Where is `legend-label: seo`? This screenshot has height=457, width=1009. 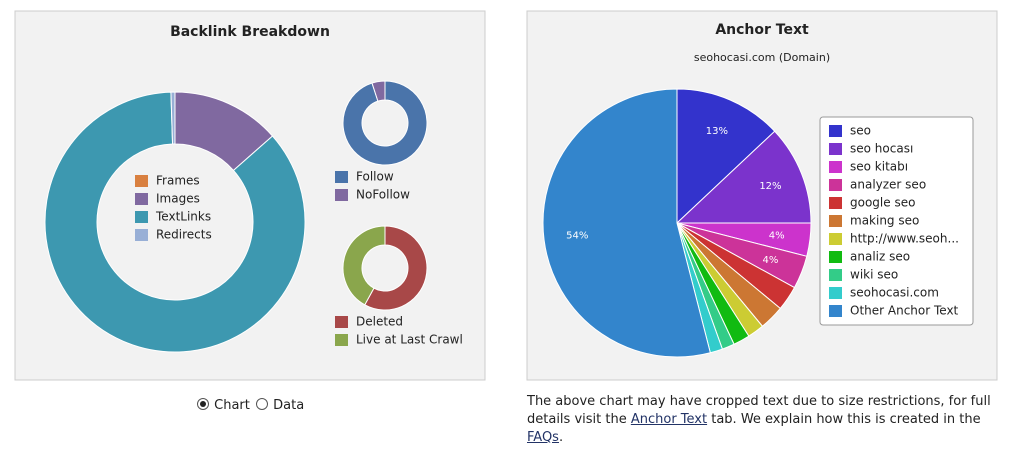 legend-label: seo is located at coordinates (860, 131).